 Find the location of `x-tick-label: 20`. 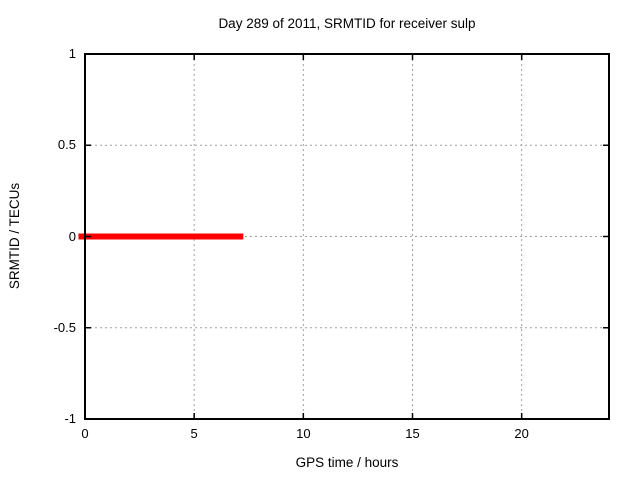

x-tick-label: 20 is located at coordinates (521, 433).